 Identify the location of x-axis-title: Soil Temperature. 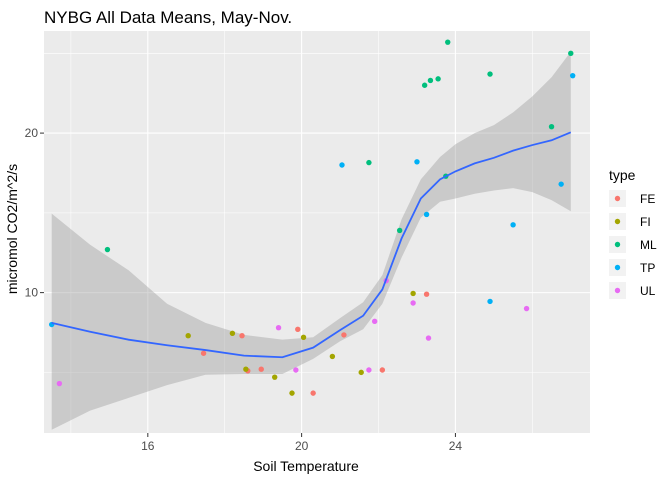
(306, 466).